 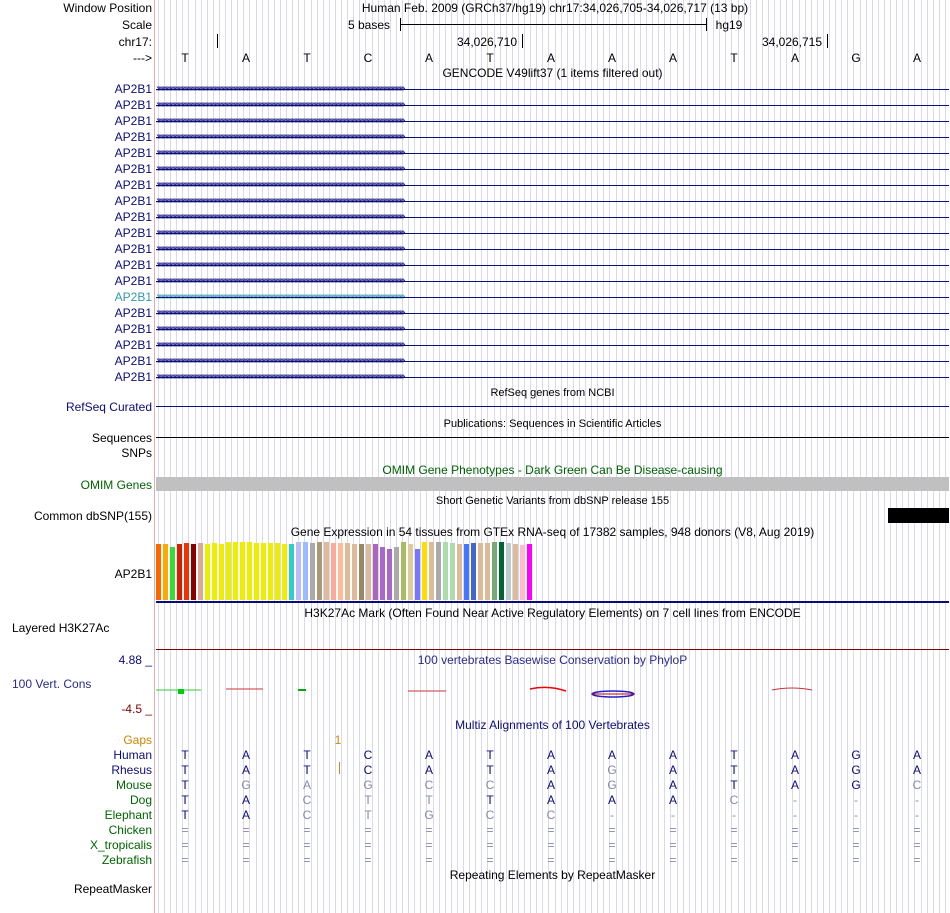 I want to click on dbsnp-variant, so click(x=918, y=515).